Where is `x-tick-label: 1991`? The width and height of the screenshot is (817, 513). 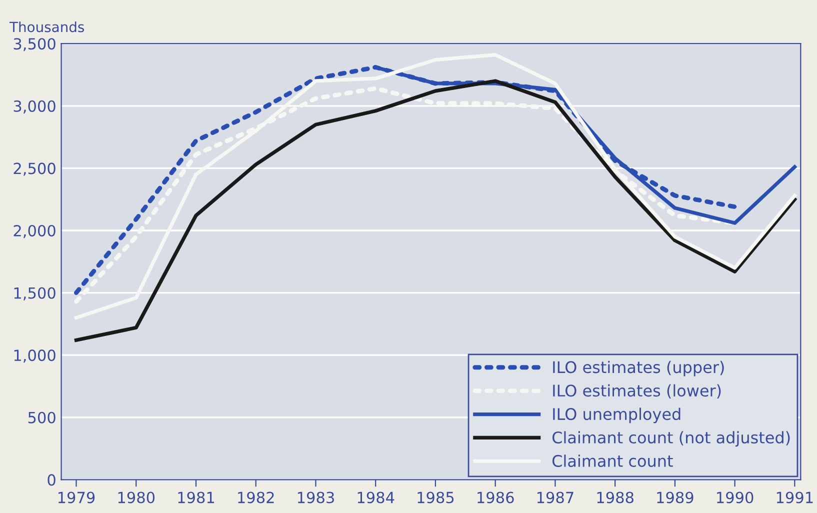
x-tick-label: 1991 is located at coordinates (794, 498).